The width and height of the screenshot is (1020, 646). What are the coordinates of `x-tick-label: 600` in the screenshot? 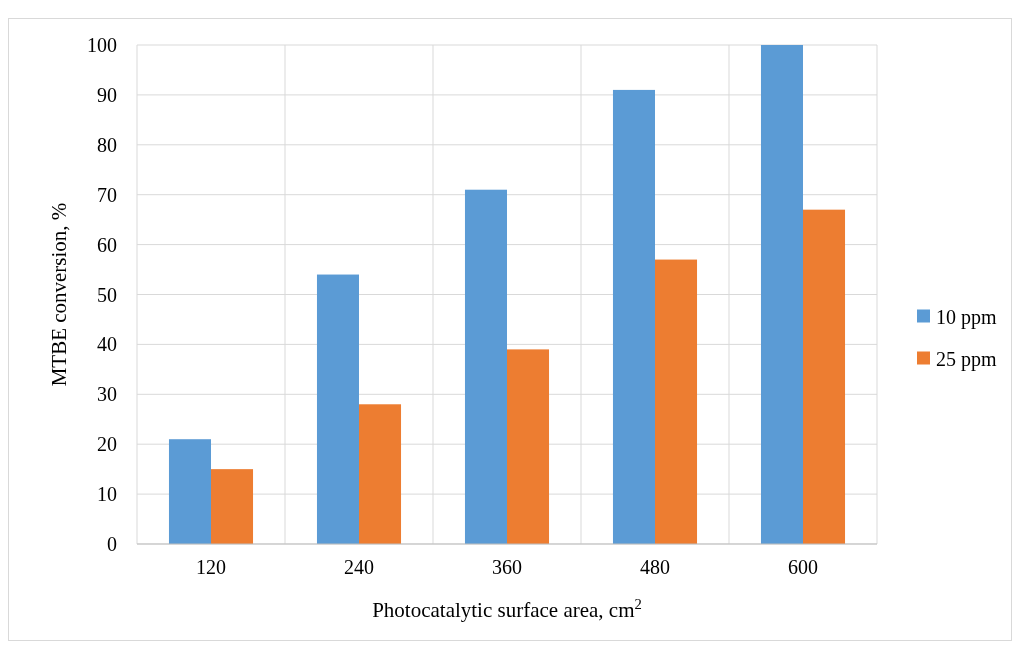 It's located at (803, 567).